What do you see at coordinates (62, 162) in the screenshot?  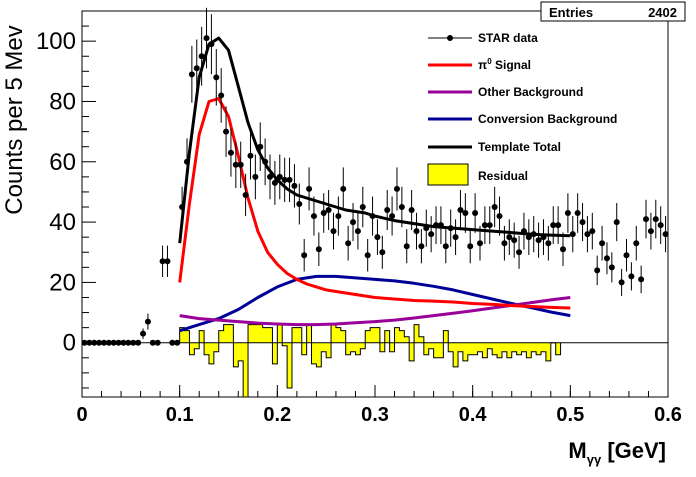 I see `y-tick-label: 60` at bounding box center [62, 162].